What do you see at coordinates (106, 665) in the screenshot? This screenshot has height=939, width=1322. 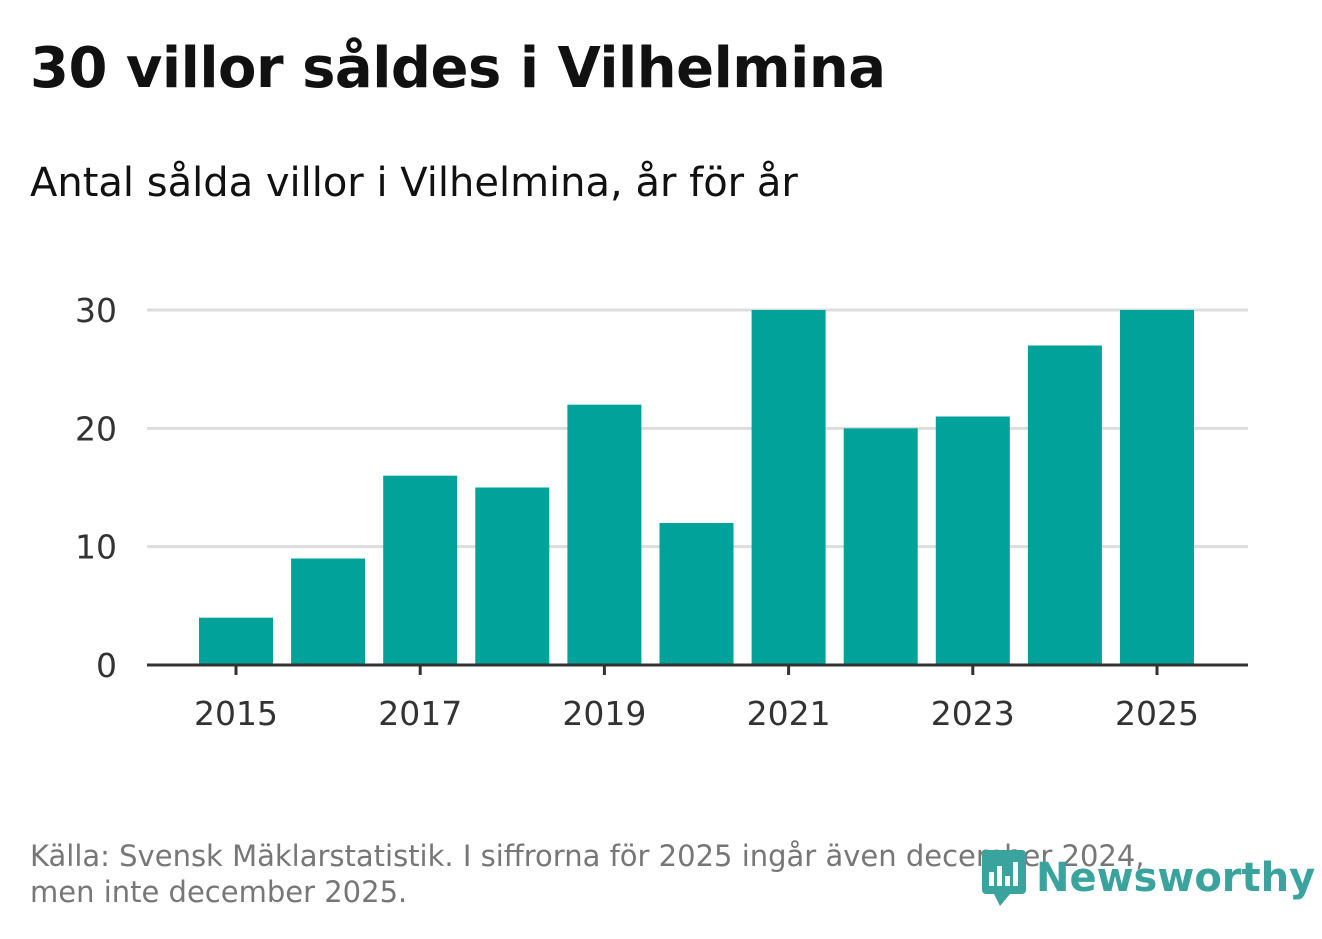 I see `y-tick-label: 0` at bounding box center [106, 665].